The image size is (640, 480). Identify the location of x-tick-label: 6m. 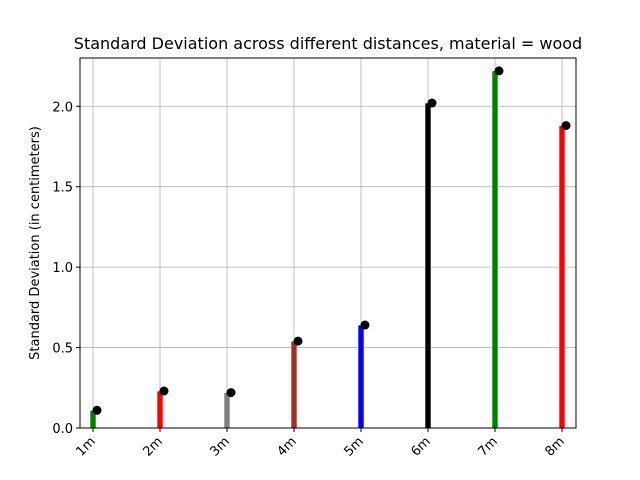
(420, 446).